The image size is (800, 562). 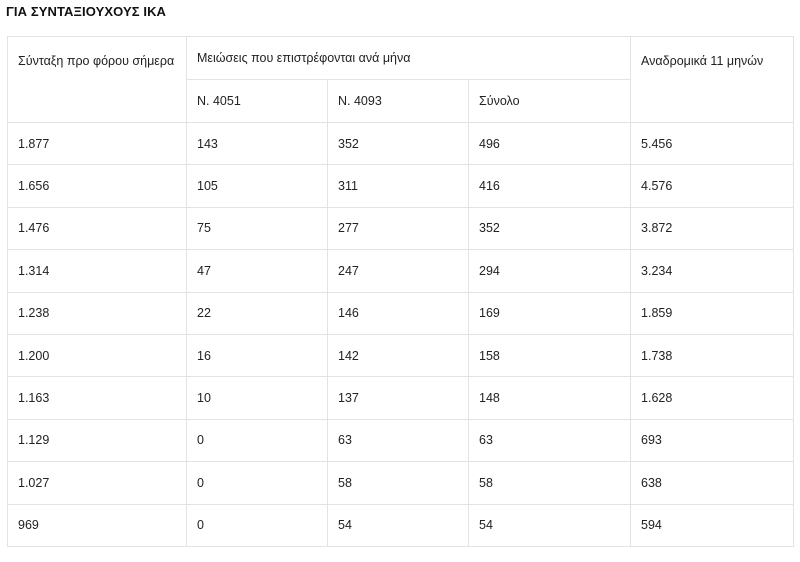 I want to click on cell-pension: 1.129, so click(x=97, y=440).